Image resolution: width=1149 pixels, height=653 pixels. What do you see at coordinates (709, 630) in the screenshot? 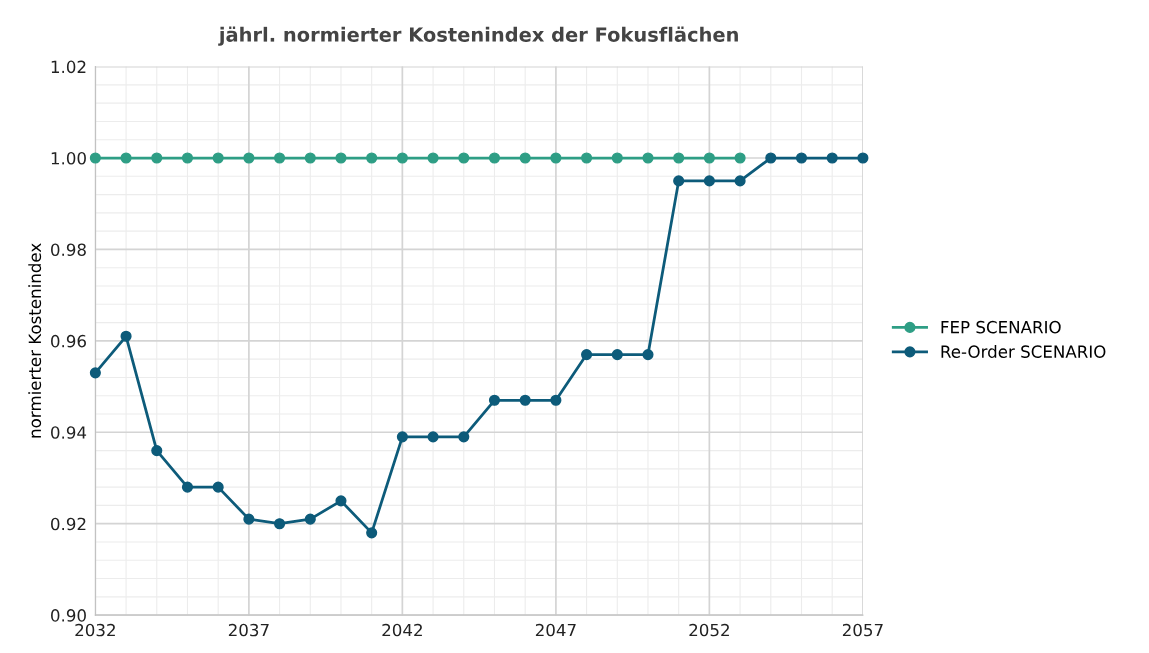
I see `x-tick-label: 2052` at bounding box center [709, 630].